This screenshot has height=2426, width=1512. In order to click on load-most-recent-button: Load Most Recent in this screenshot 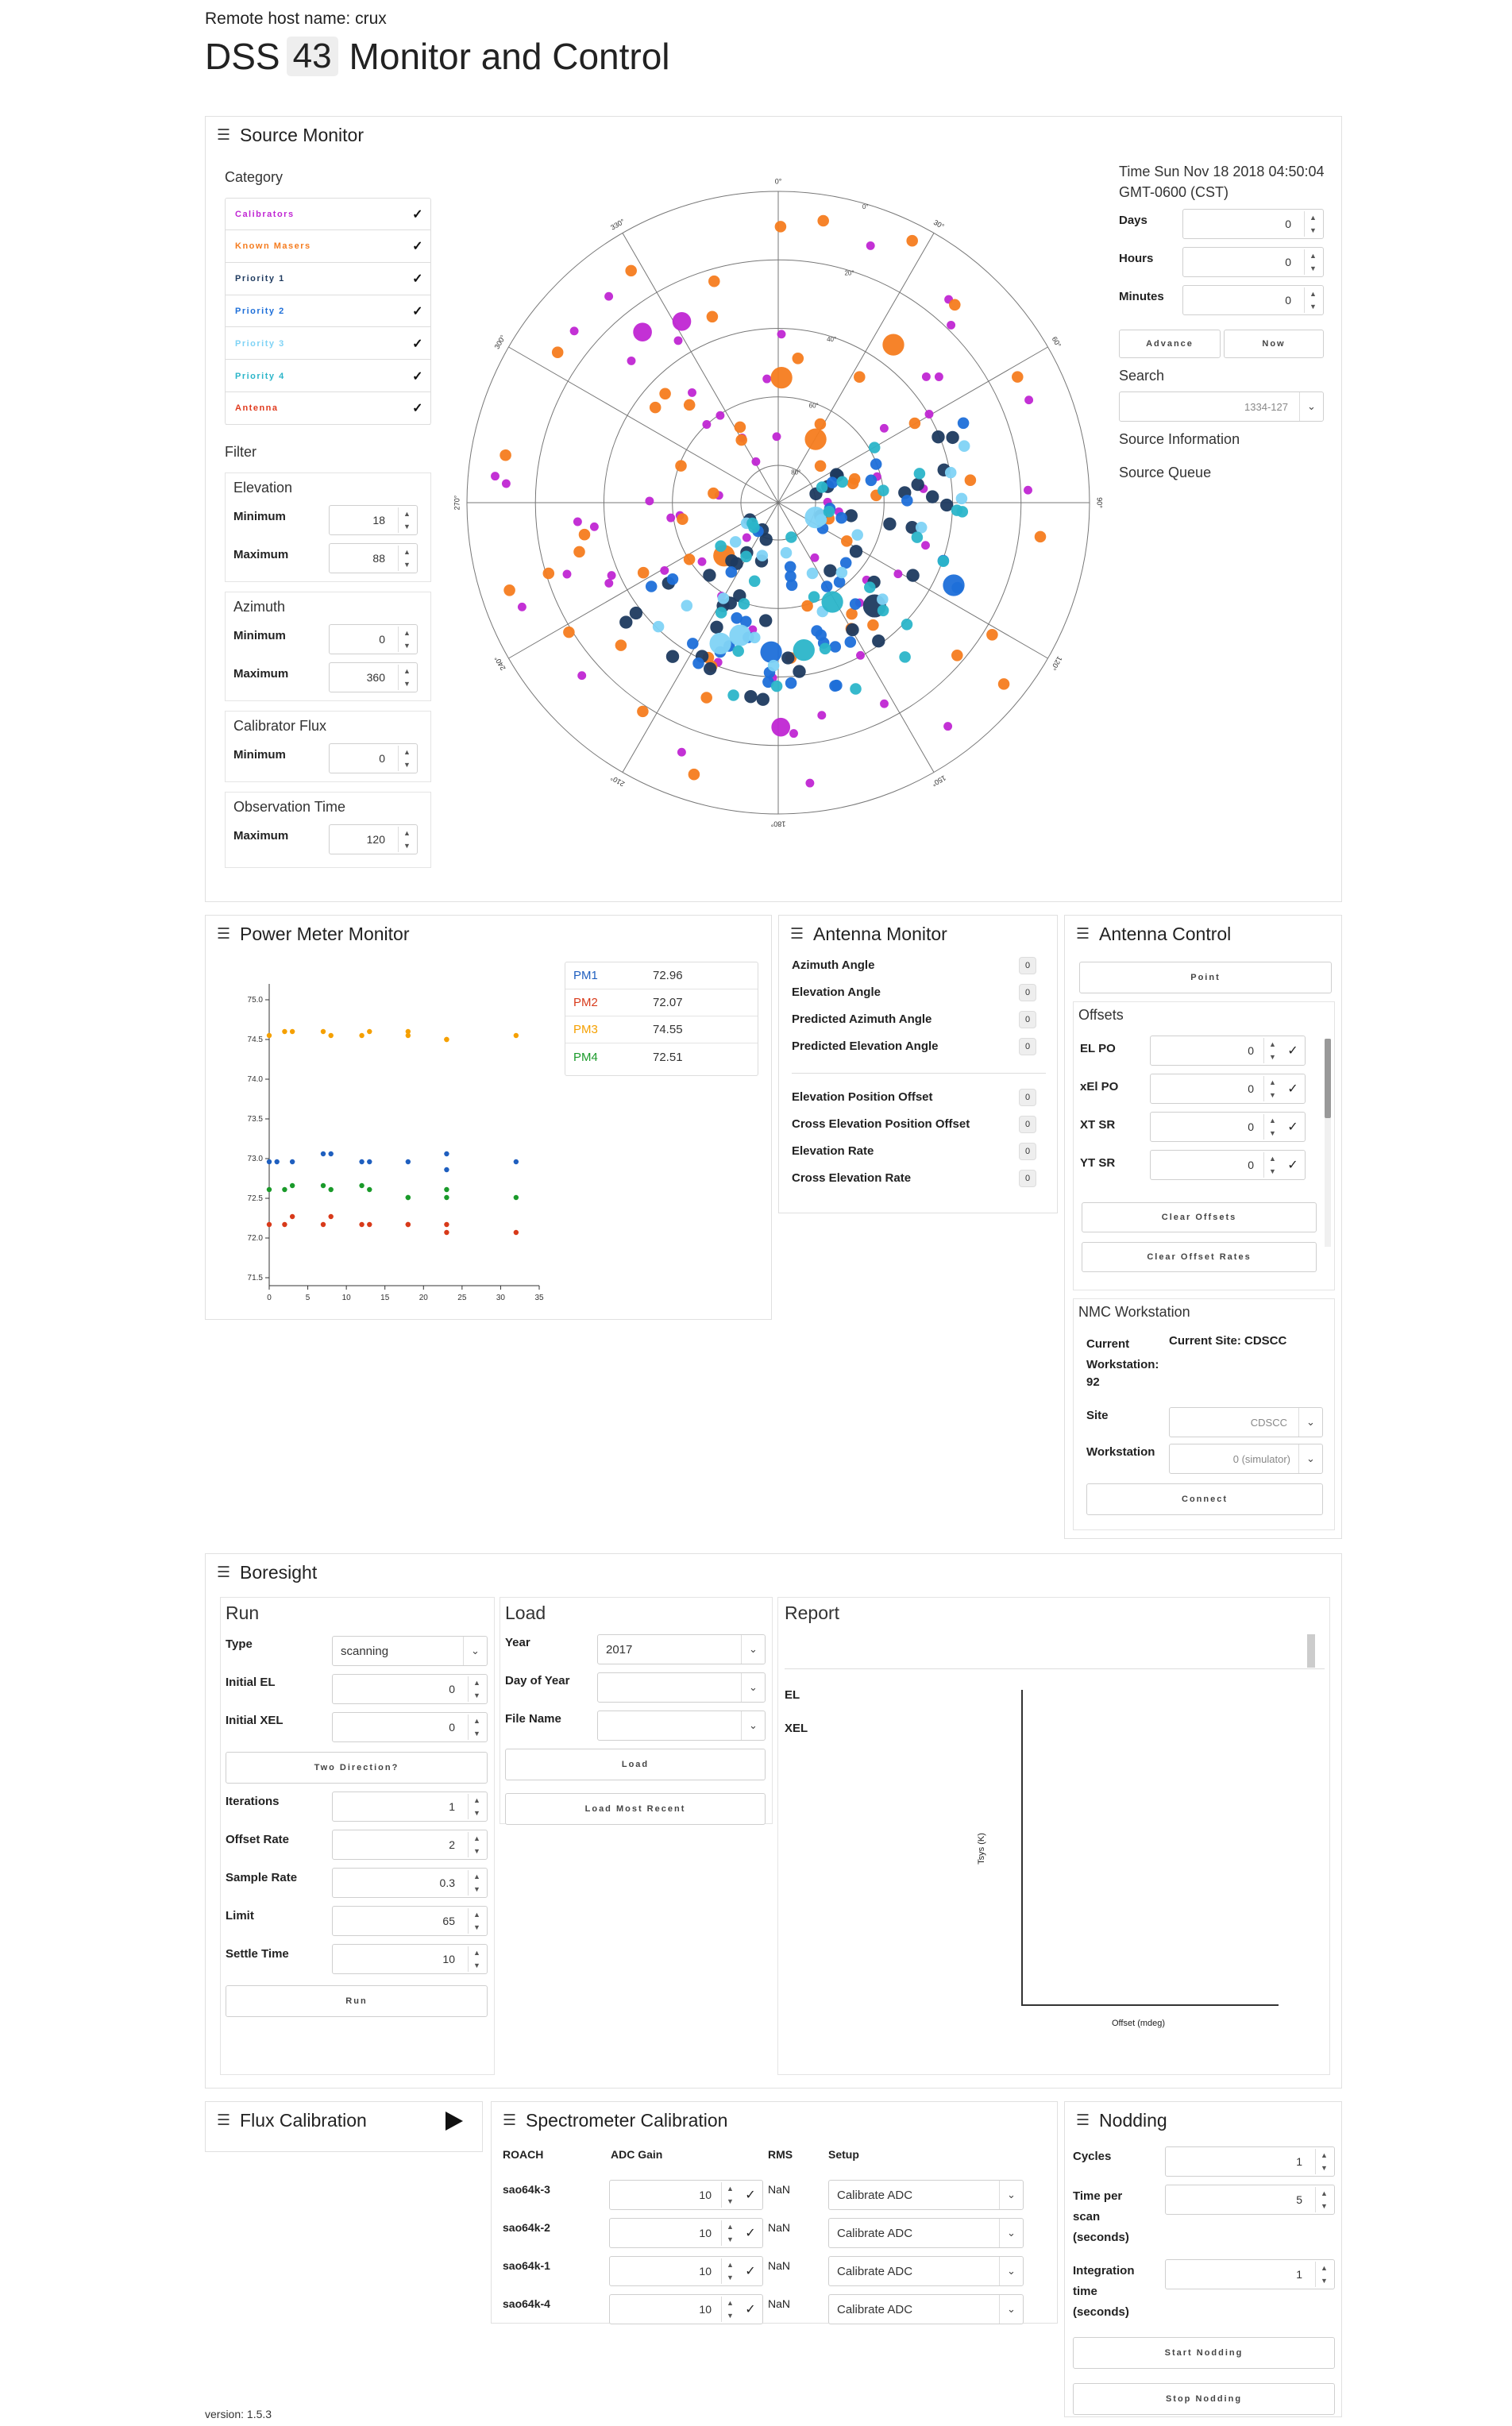, I will do `click(635, 1809)`.